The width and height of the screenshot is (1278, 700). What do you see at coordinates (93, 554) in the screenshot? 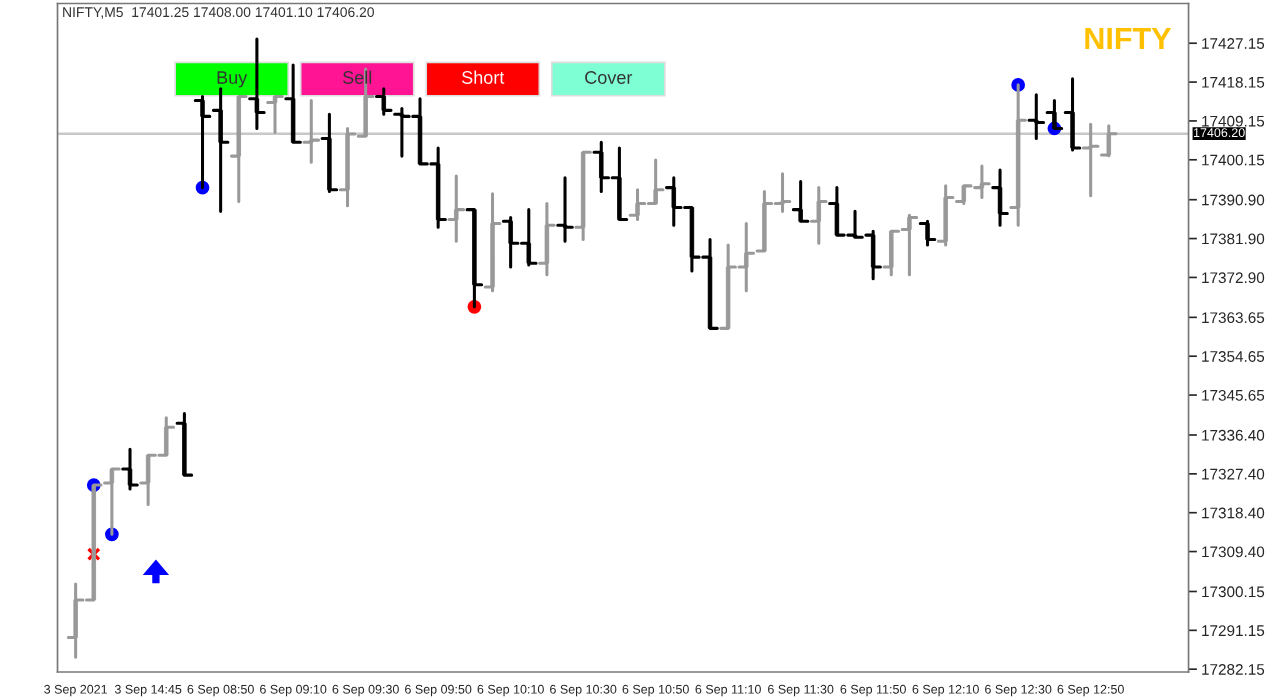
I see `point` at bounding box center [93, 554].